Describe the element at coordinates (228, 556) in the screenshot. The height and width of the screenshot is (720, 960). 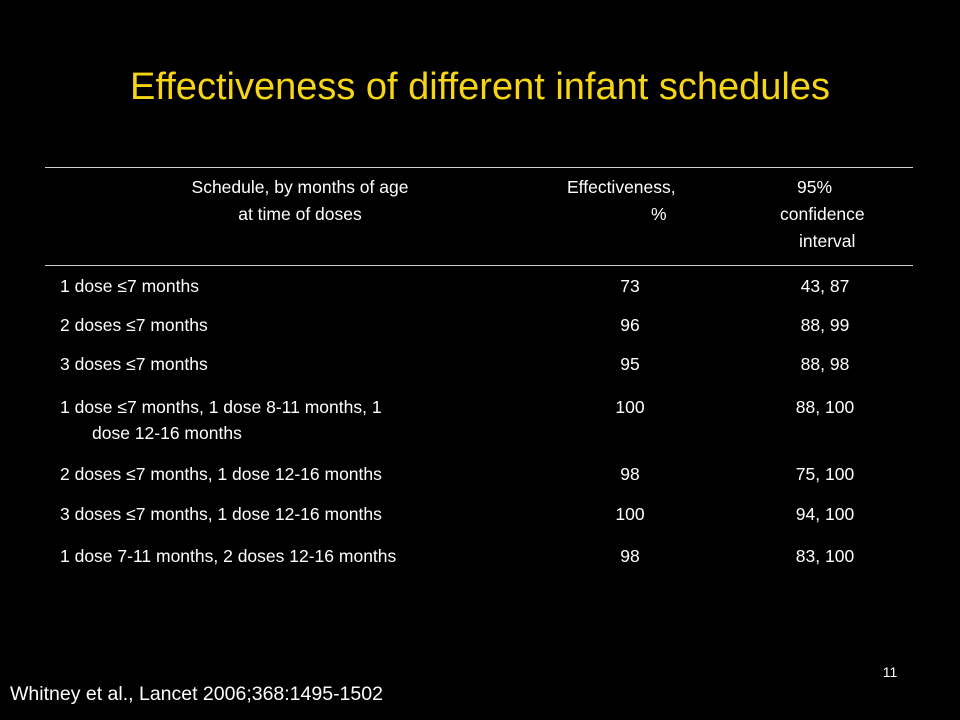
I see `schedule-text: 1 dose 7-11 months, 2 doses 12-16 months` at that location.